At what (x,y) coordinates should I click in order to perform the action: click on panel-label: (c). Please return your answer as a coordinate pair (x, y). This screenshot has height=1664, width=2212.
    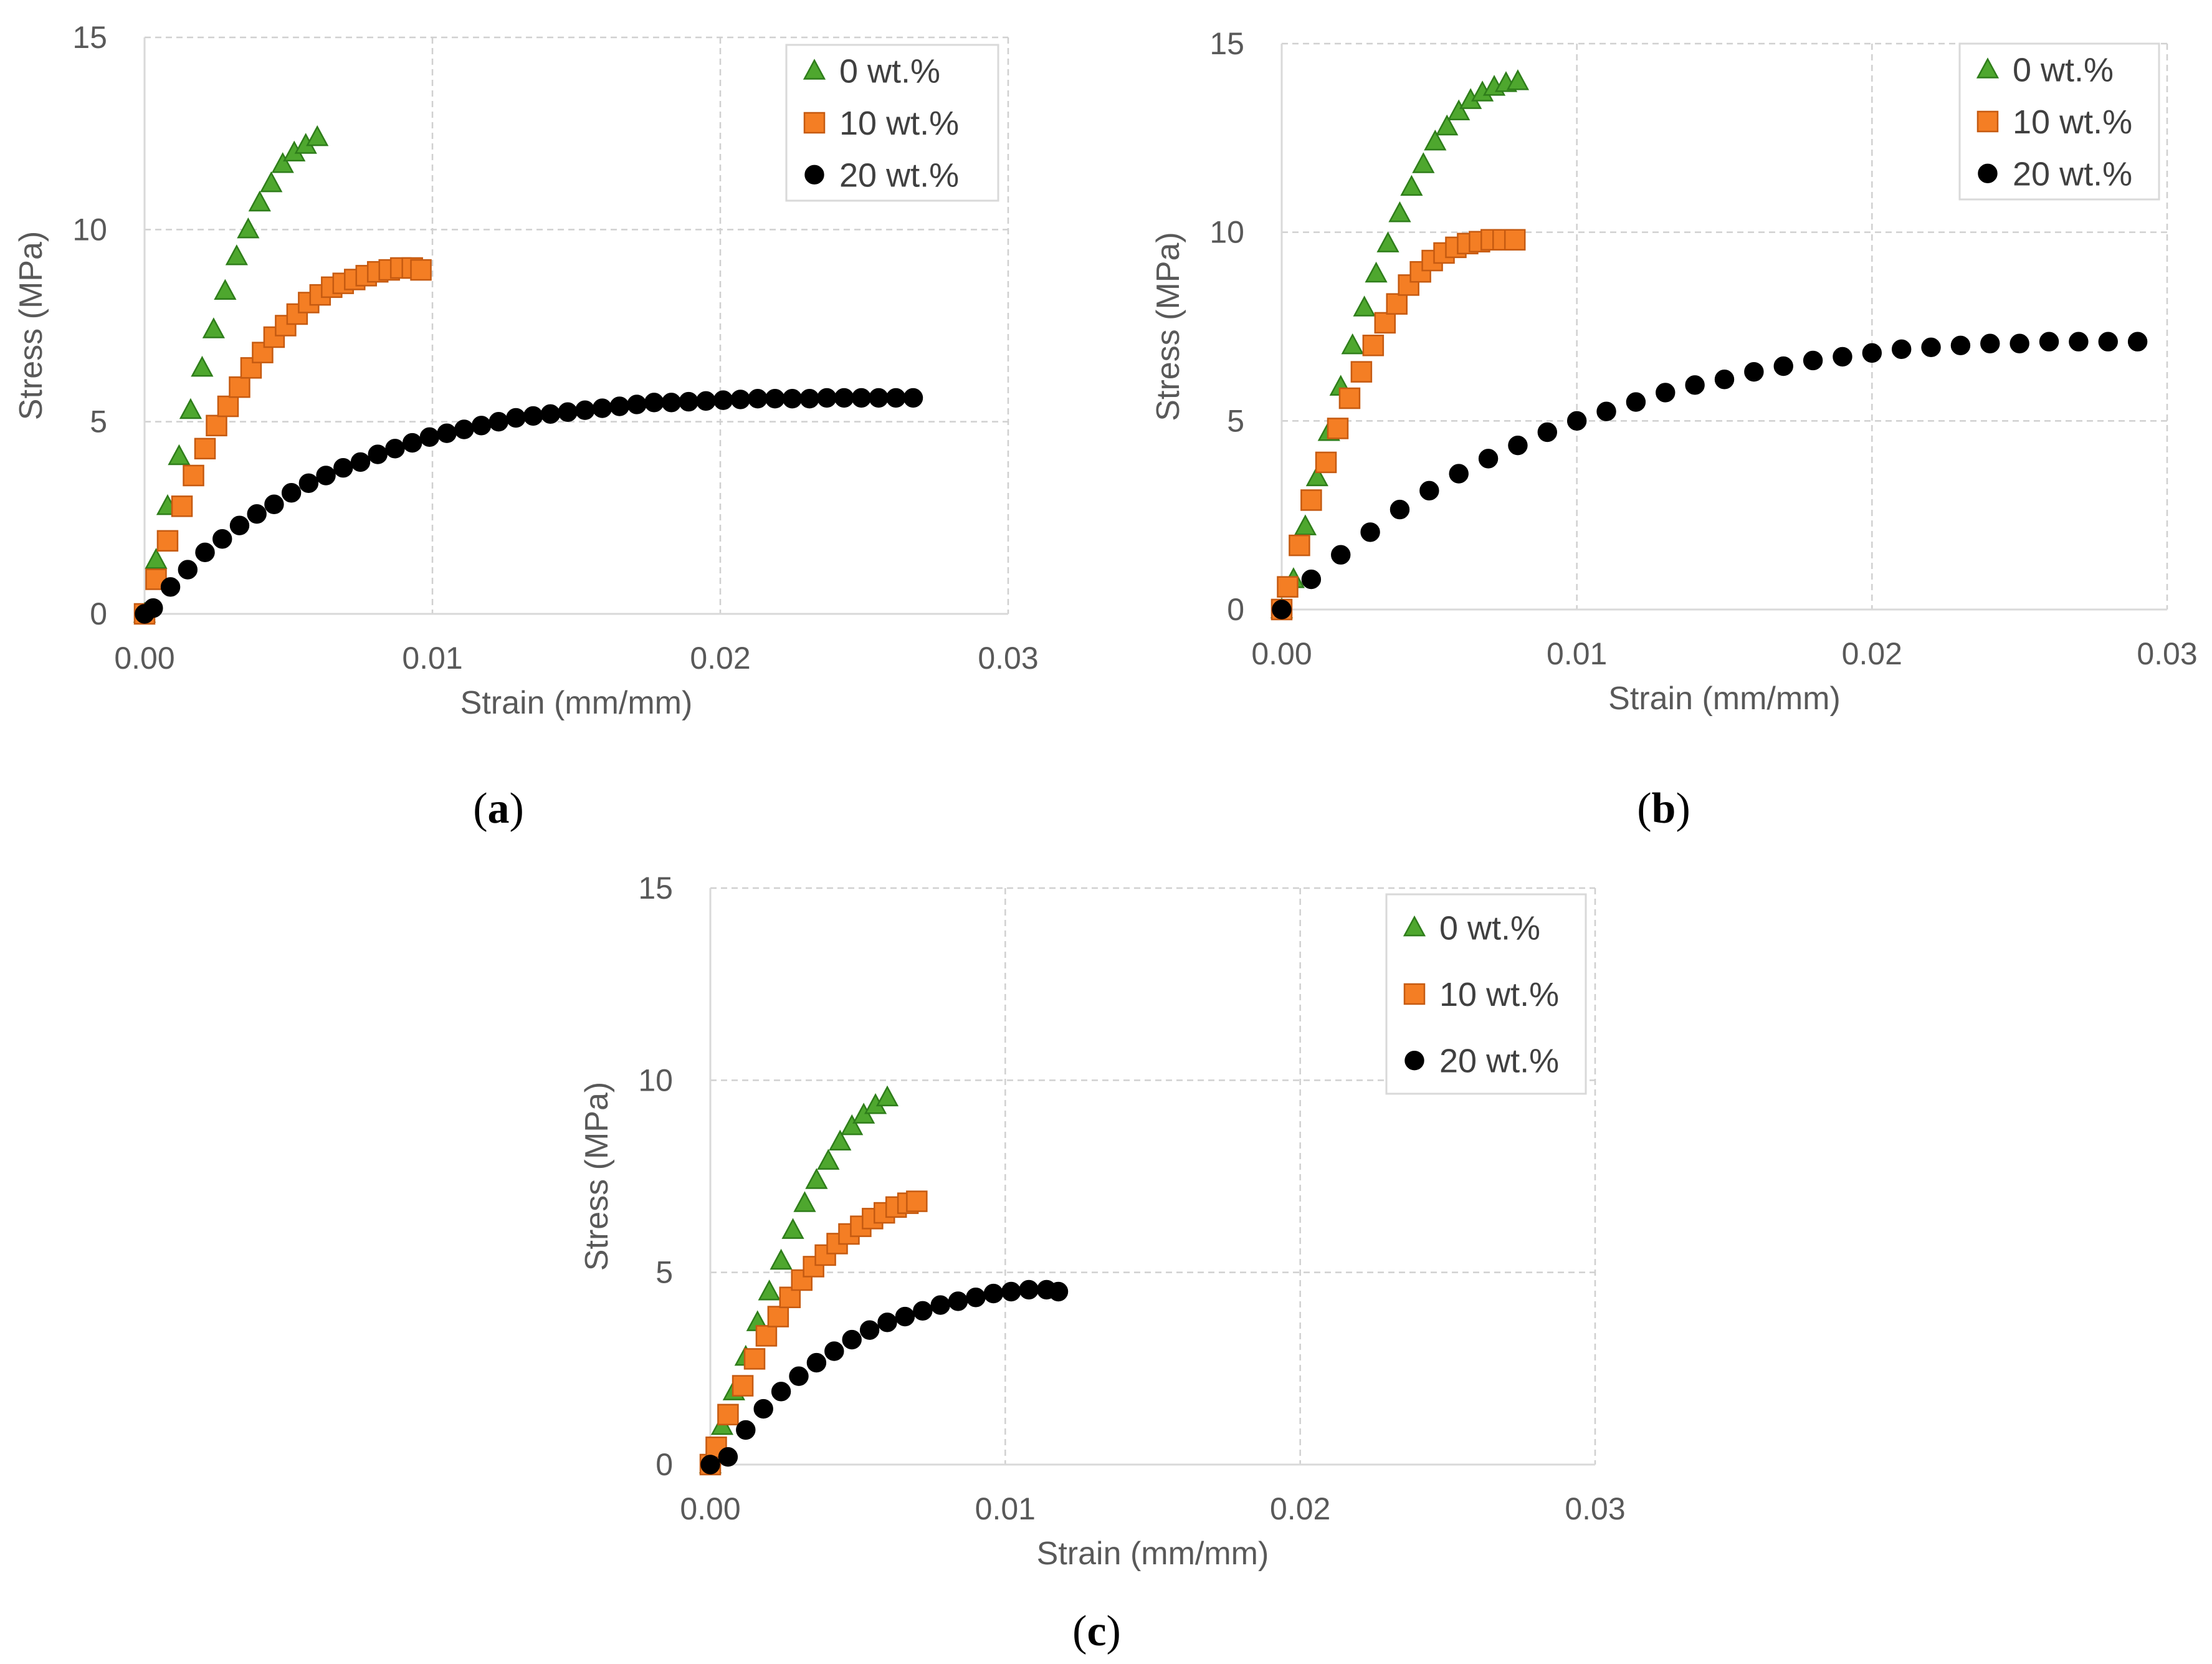
    Looking at the image, I should click on (1096, 1631).